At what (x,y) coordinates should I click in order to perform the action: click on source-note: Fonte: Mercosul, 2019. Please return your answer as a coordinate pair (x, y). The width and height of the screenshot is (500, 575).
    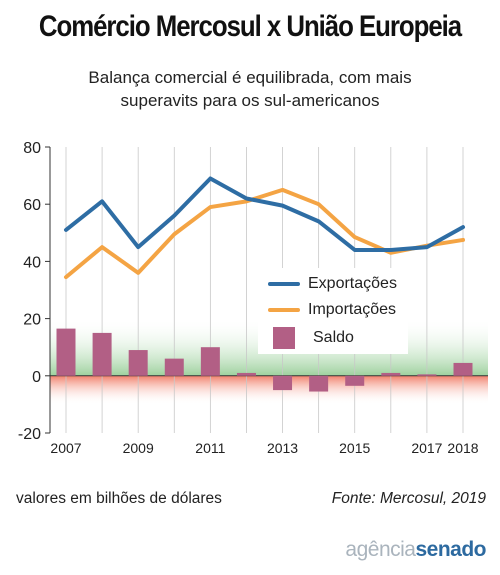
    Looking at the image, I should click on (408, 498).